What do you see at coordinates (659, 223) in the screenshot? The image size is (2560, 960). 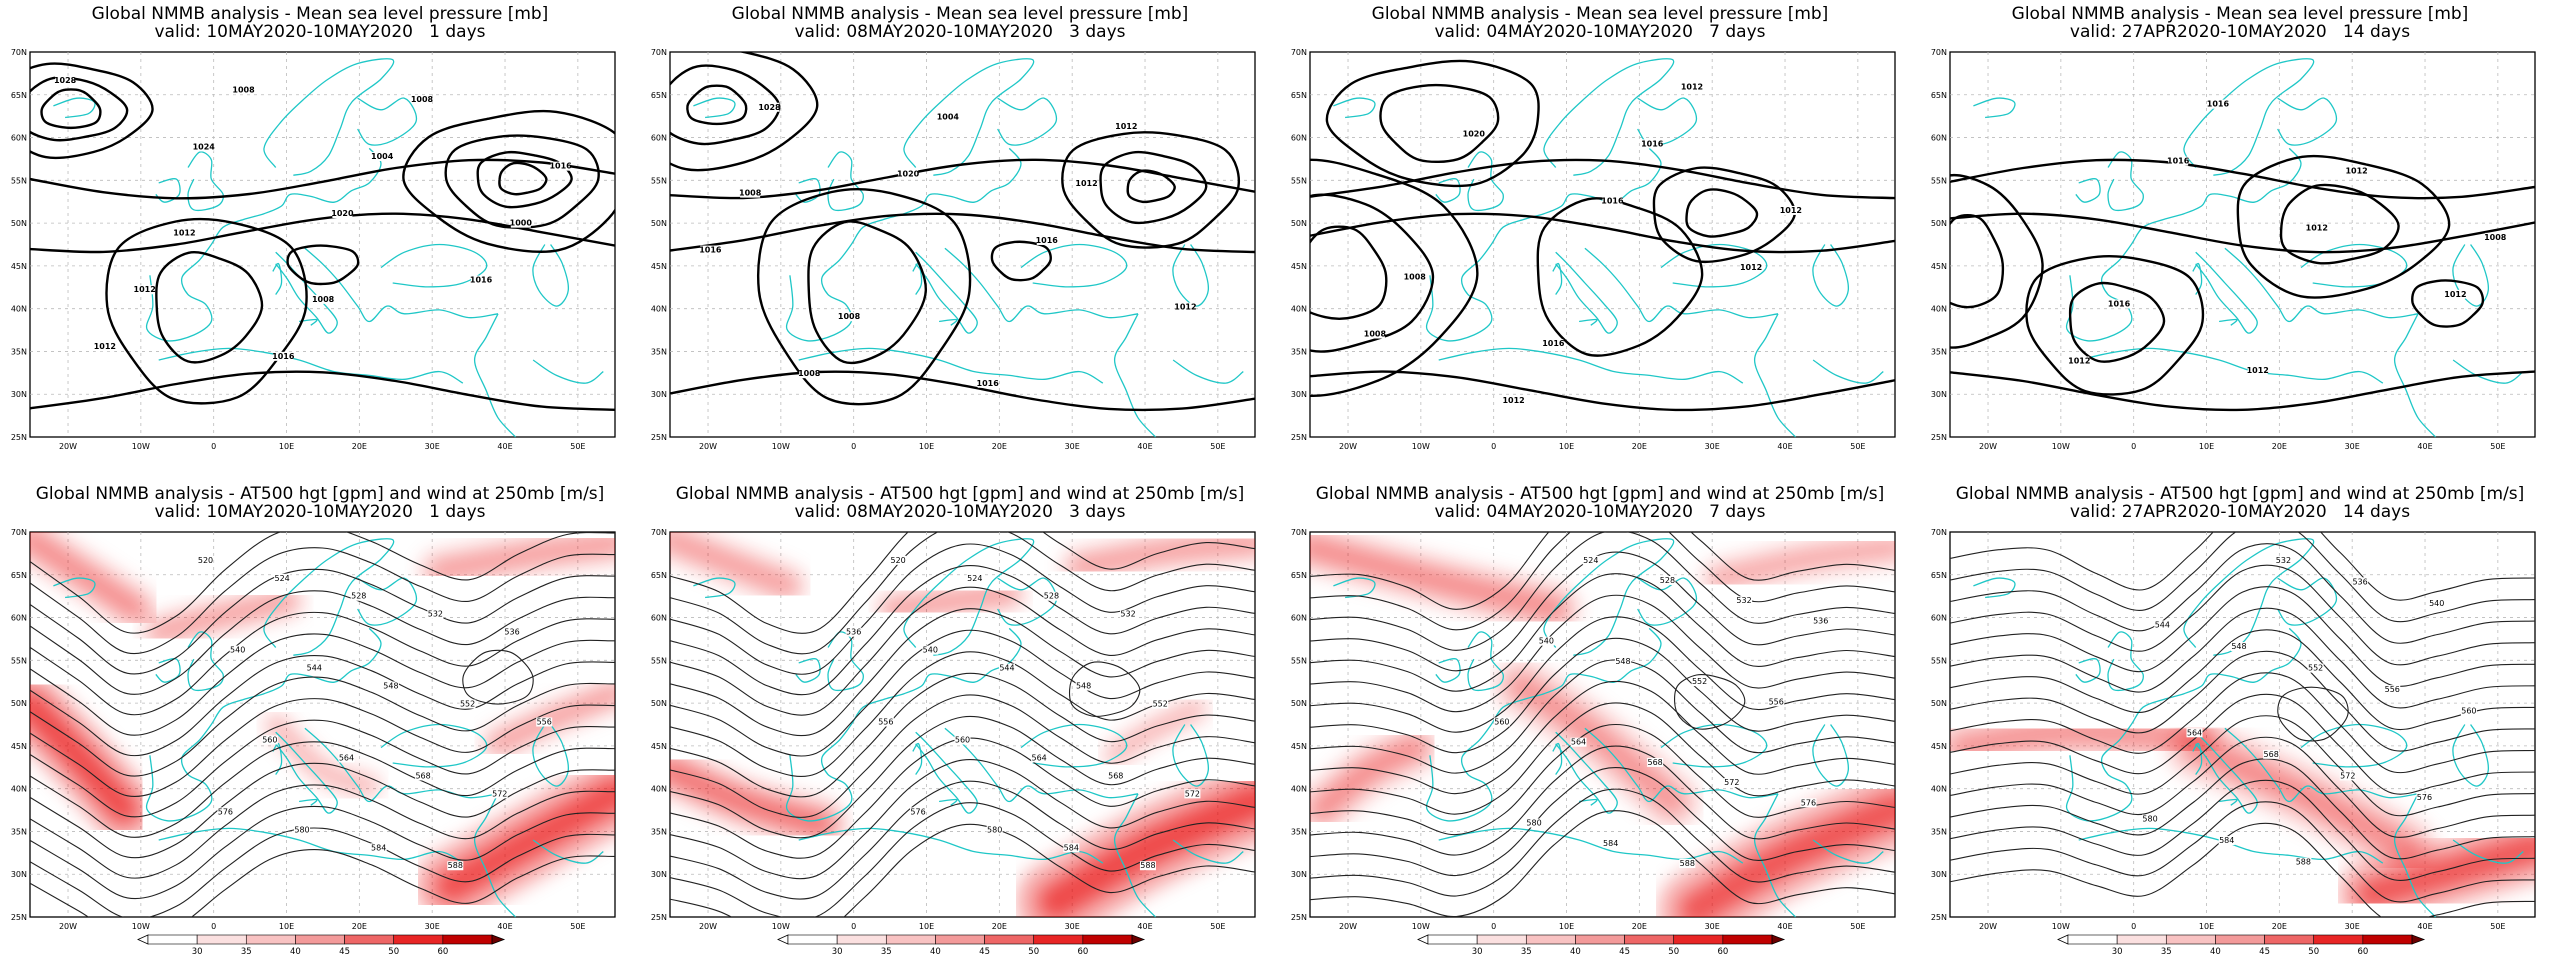 I see `lat-tick-label: 50N` at bounding box center [659, 223].